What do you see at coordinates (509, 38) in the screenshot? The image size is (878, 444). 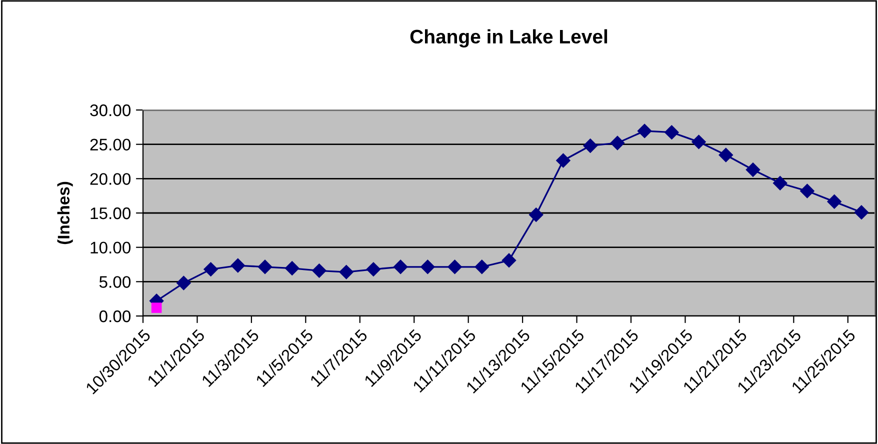 I see `chart-title: Change in Lake Level` at bounding box center [509, 38].